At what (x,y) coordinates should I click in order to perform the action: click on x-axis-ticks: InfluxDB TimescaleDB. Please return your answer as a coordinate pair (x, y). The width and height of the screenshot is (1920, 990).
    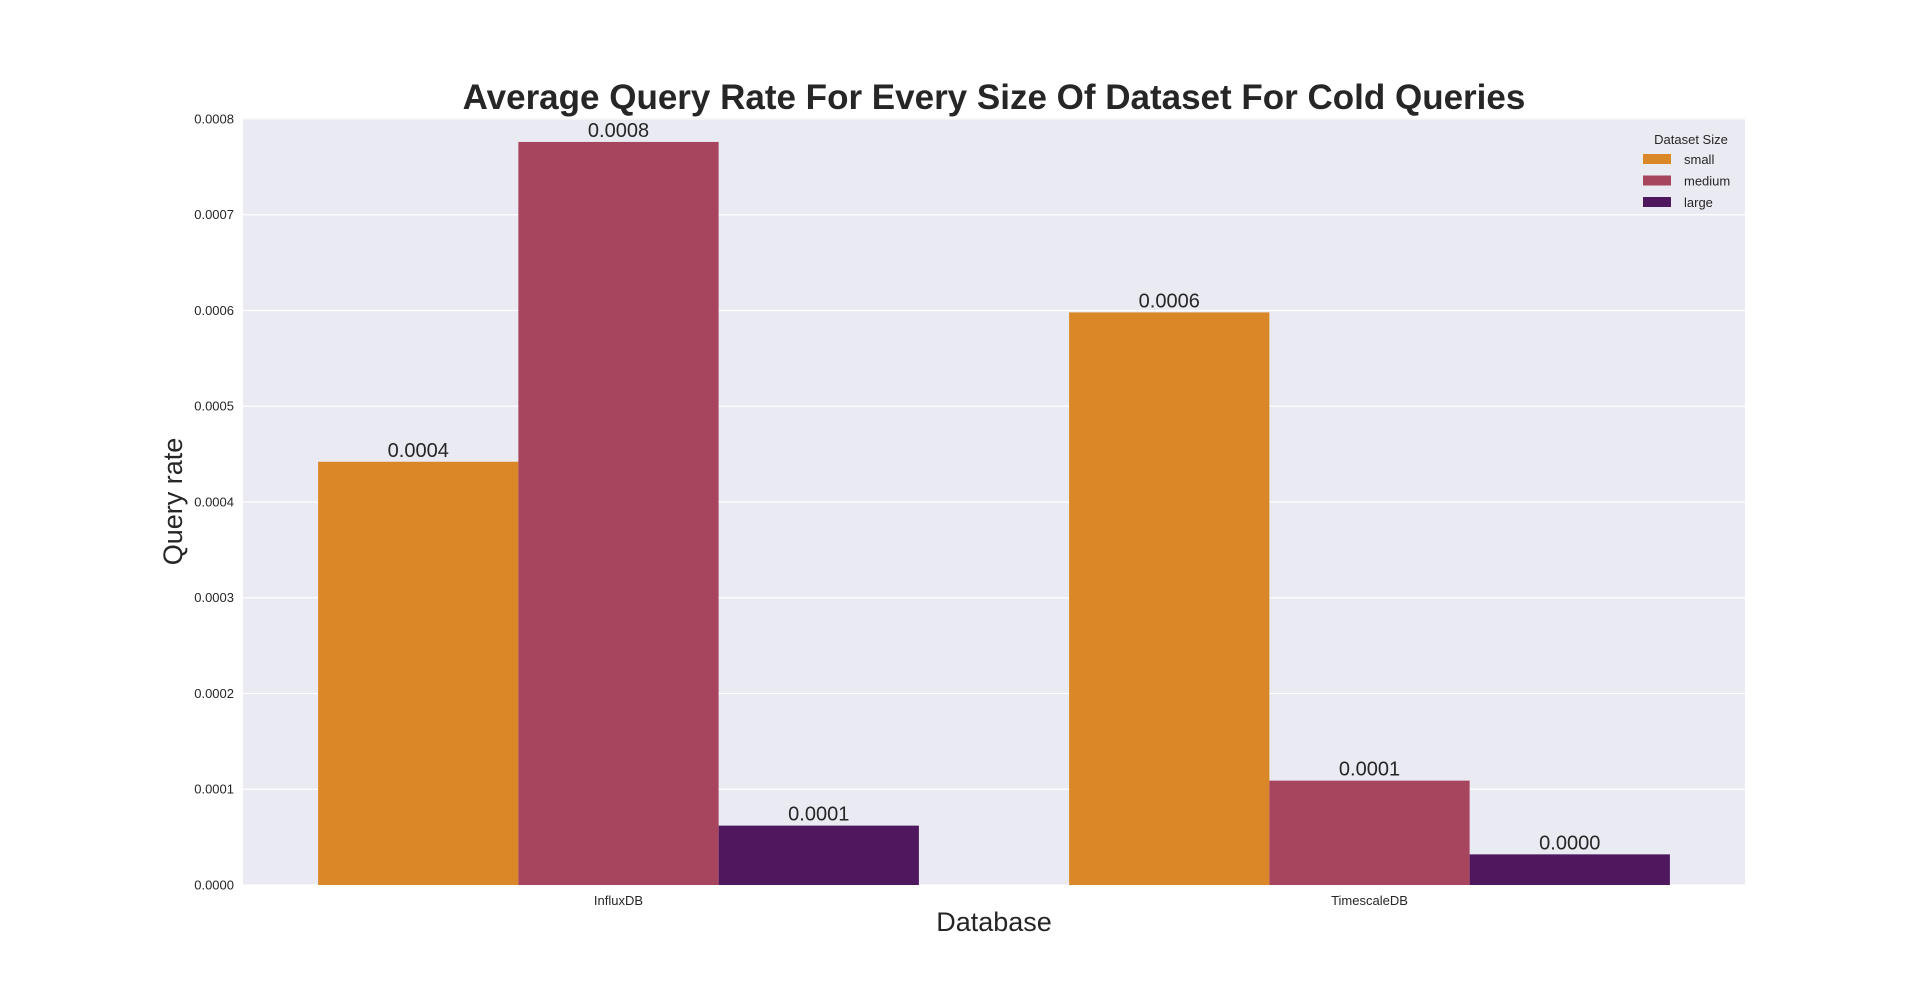
    Looking at the image, I should click on (1001, 900).